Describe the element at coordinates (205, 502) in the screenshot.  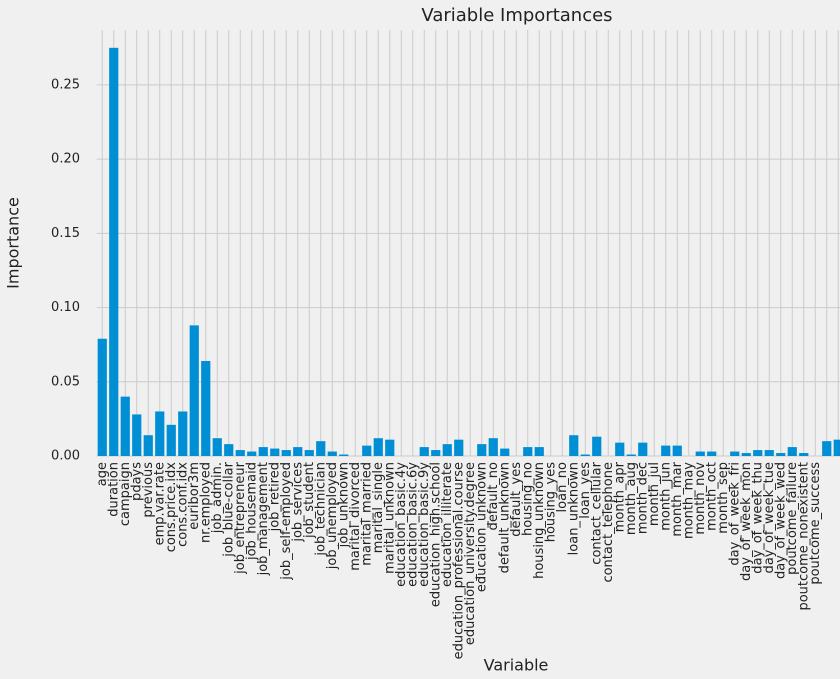
I see `x-tick-label: nr.employed` at that location.